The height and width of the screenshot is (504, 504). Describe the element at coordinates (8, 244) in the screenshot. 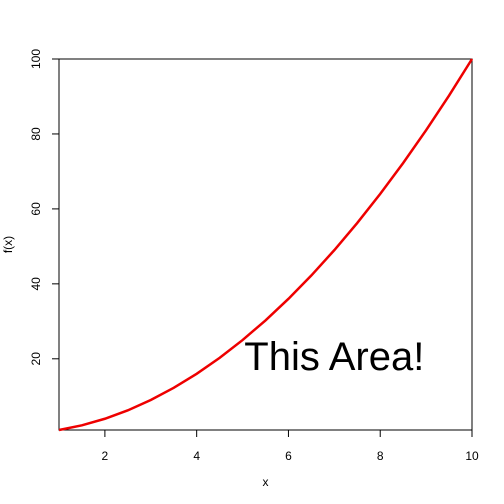

I see `y-axis-label: f(x)` at that location.